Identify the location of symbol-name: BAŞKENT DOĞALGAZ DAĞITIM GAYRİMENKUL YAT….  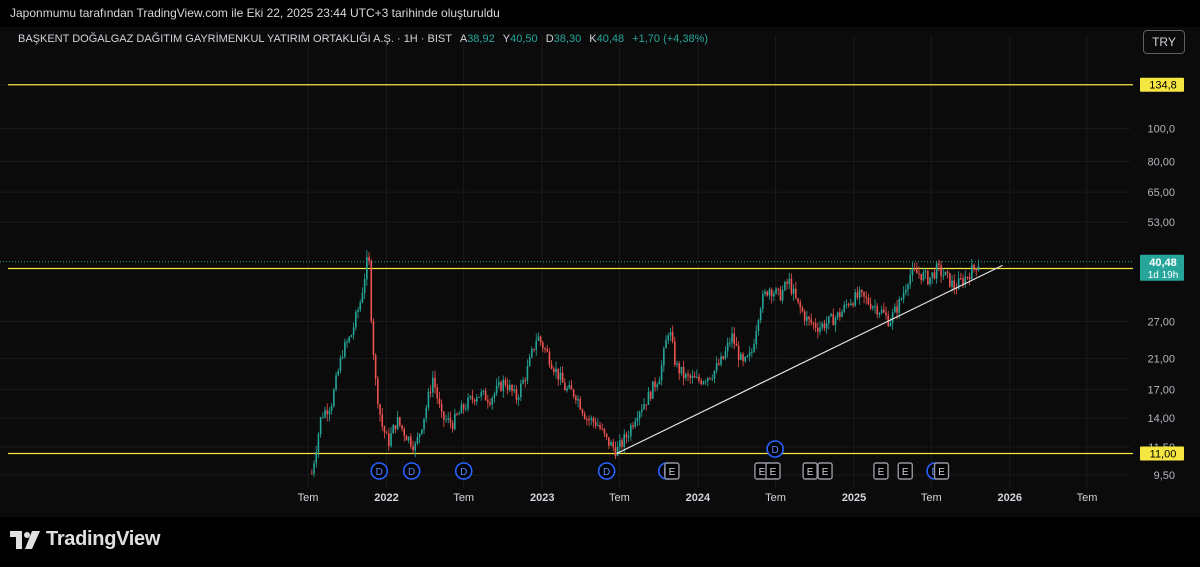
(235, 39).